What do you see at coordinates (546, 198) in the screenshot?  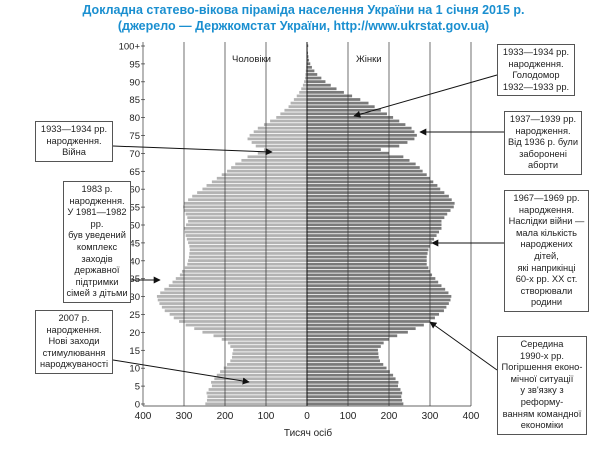 I see `callout-line: 1967—1969 рр.` at bounding box center [546, 198].